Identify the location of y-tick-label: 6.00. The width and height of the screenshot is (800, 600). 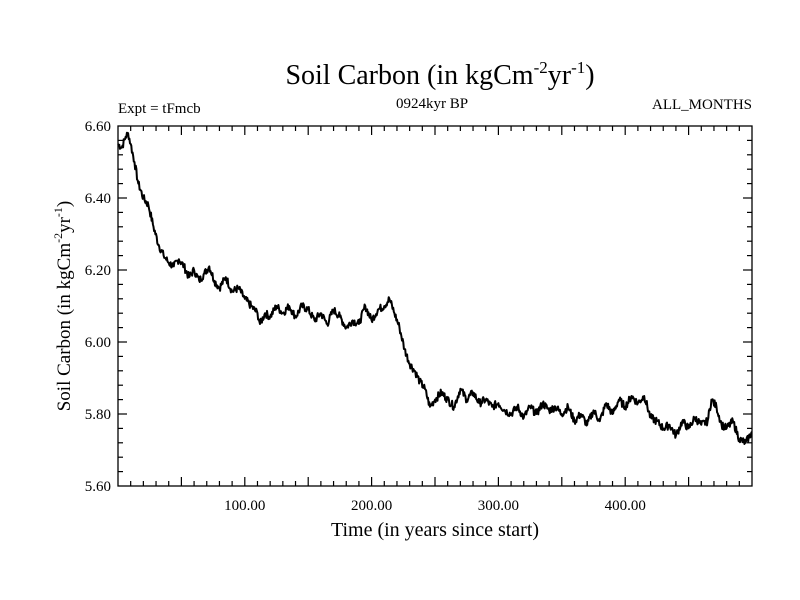
(98, 343).